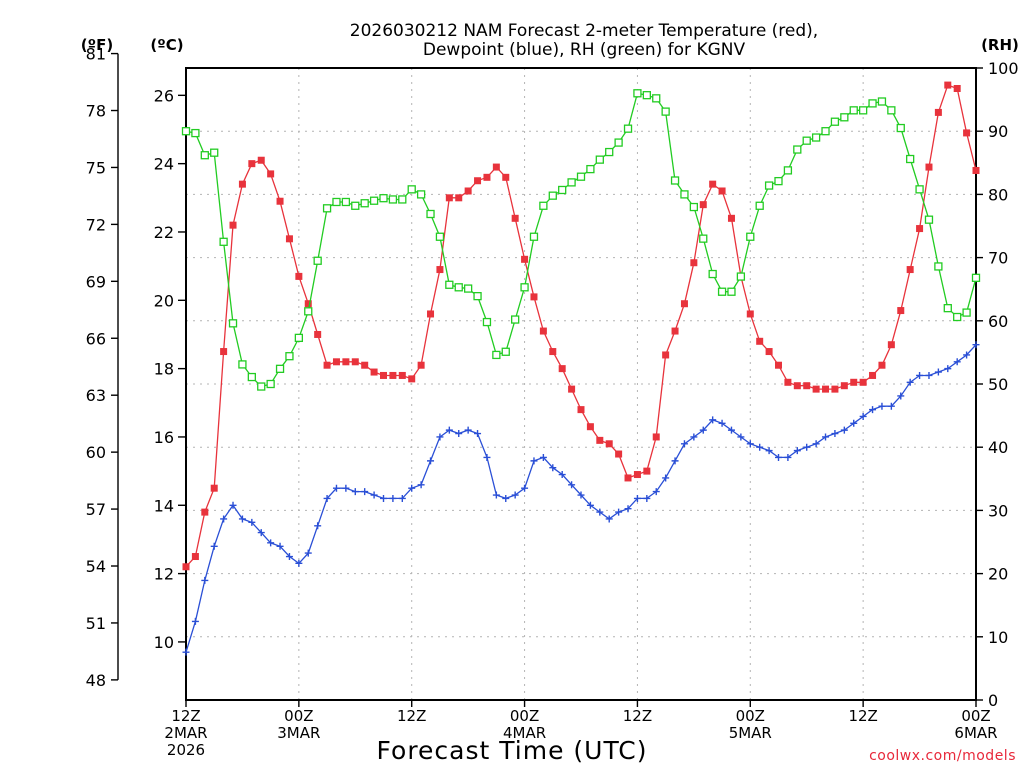 The height and width of the screenshot is (772, 1024). I want to click on unit-label-celsius: (ºC), so click(166, 45).